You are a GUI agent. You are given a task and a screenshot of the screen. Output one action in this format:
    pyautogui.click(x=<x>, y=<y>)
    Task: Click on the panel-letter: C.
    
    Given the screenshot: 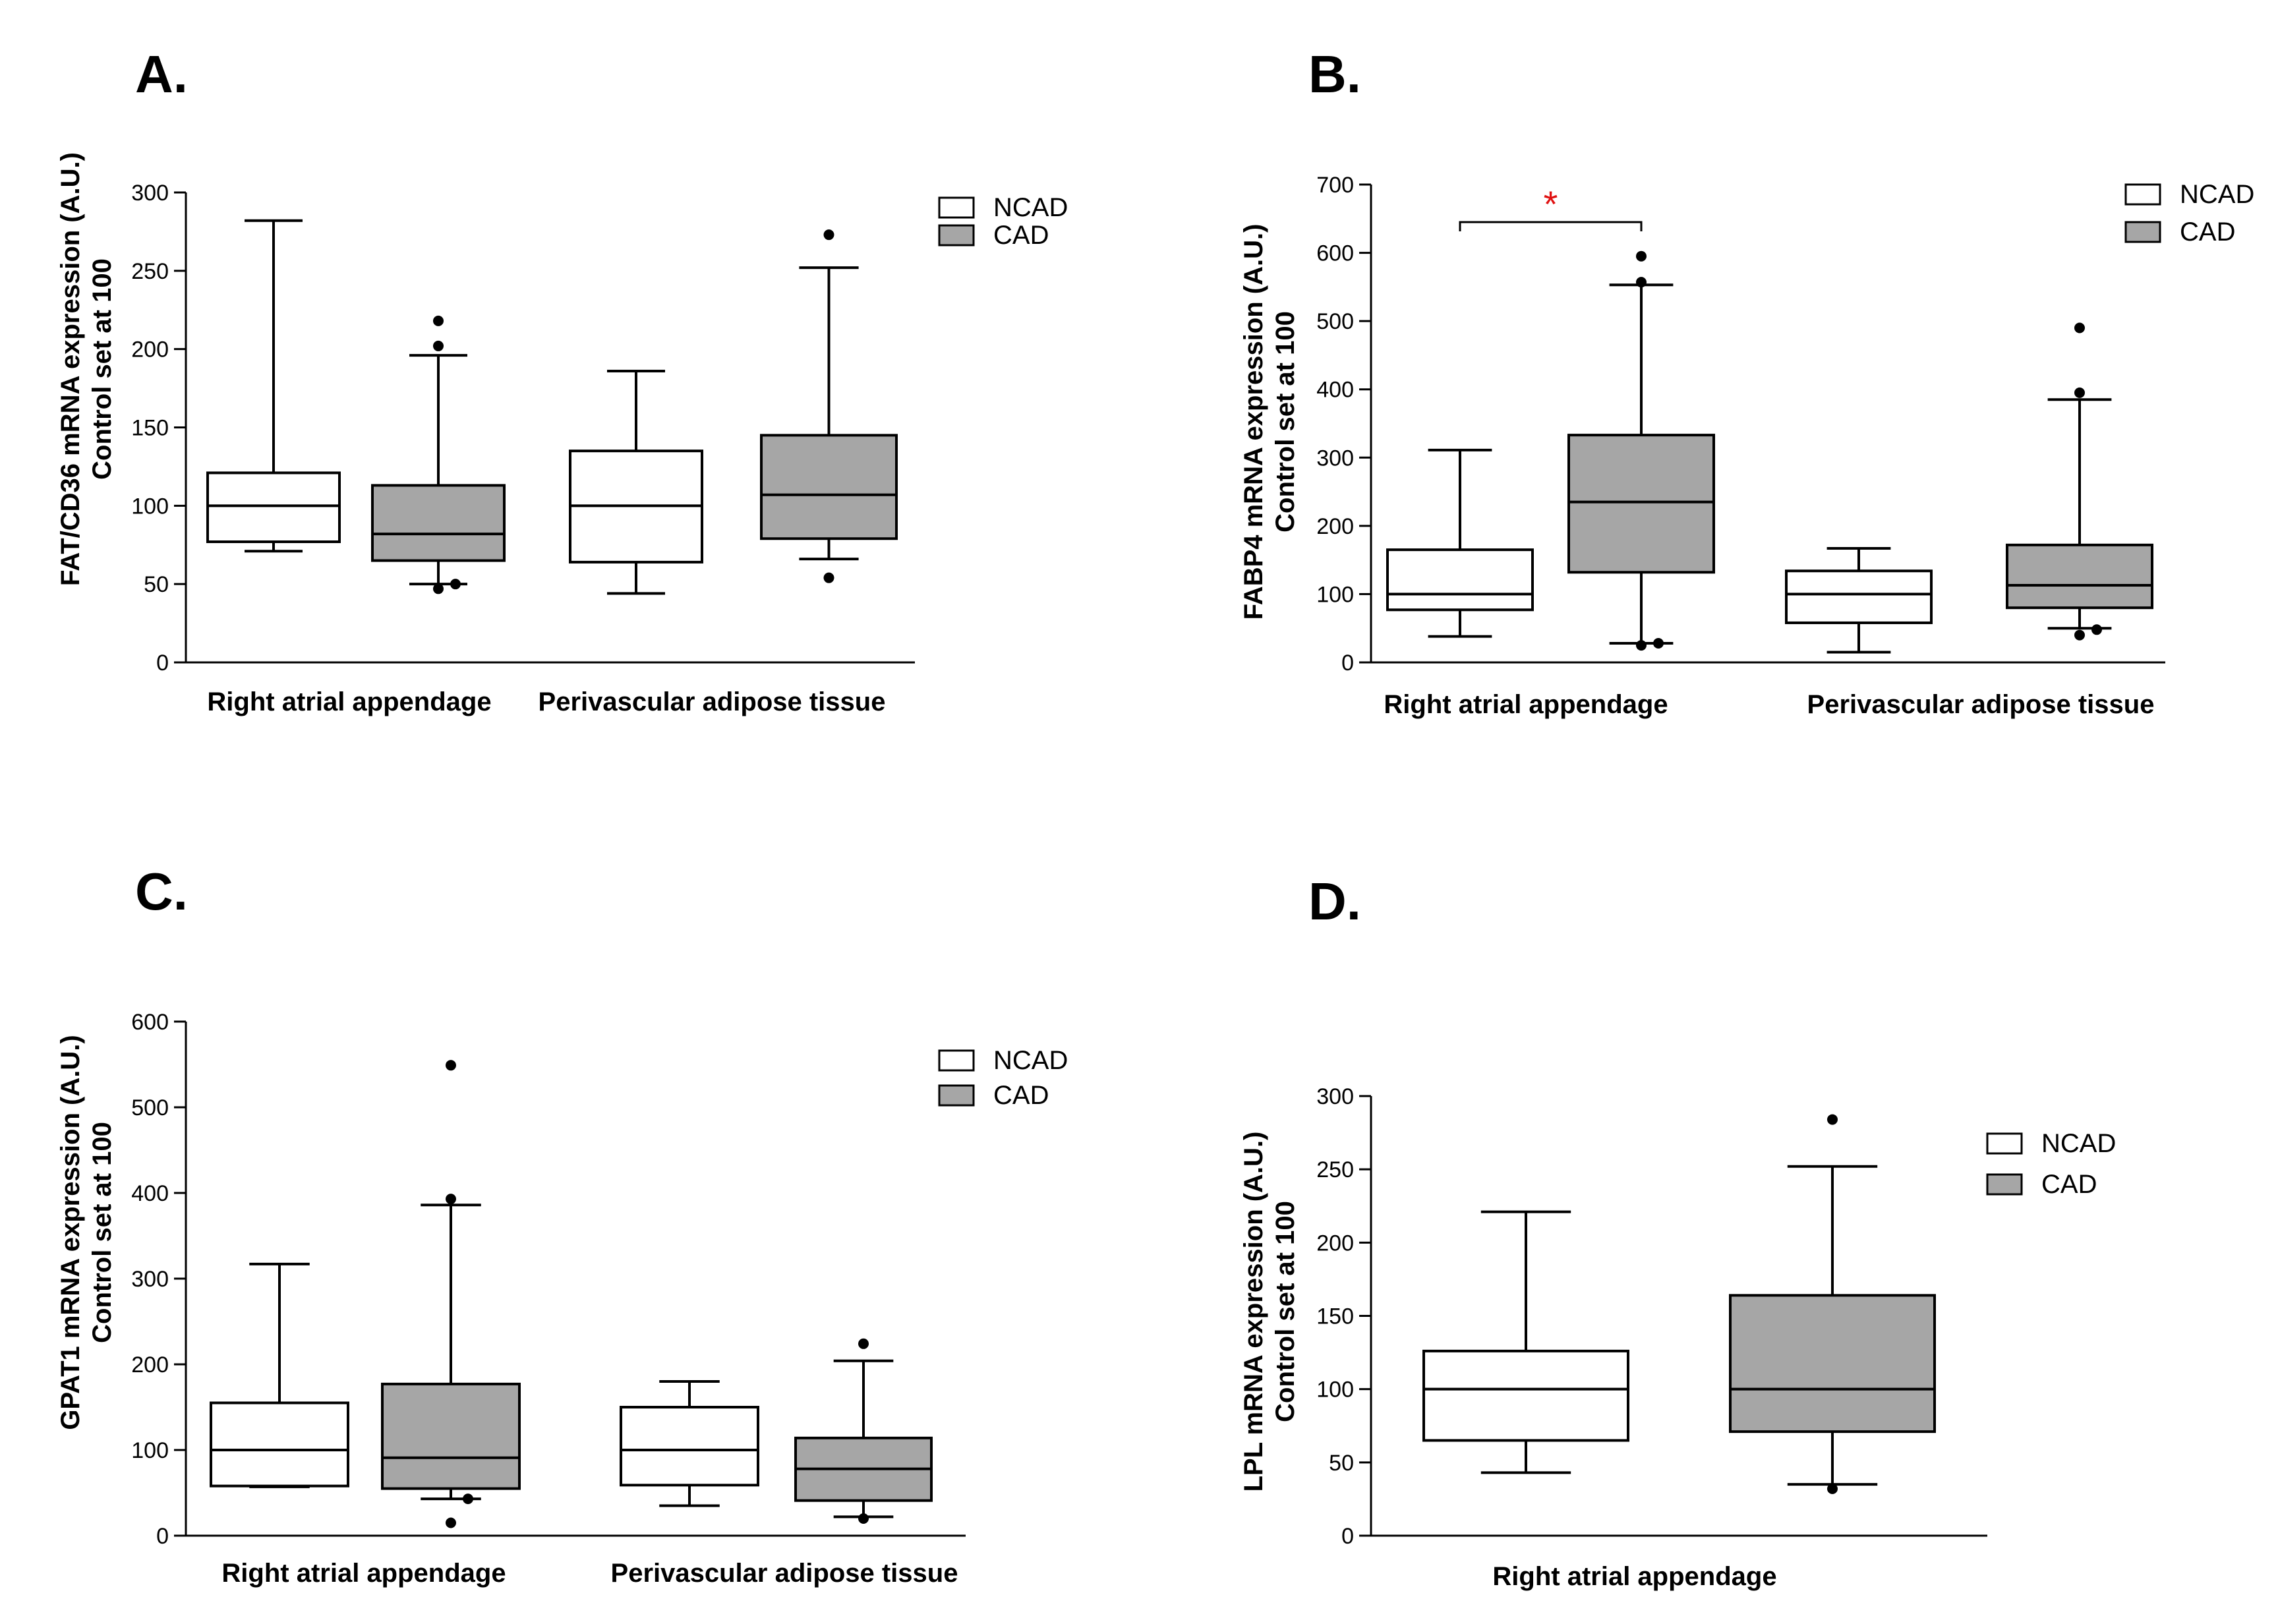 What is the action you would take?
    pyautogui.click(x=161, y=891)
    